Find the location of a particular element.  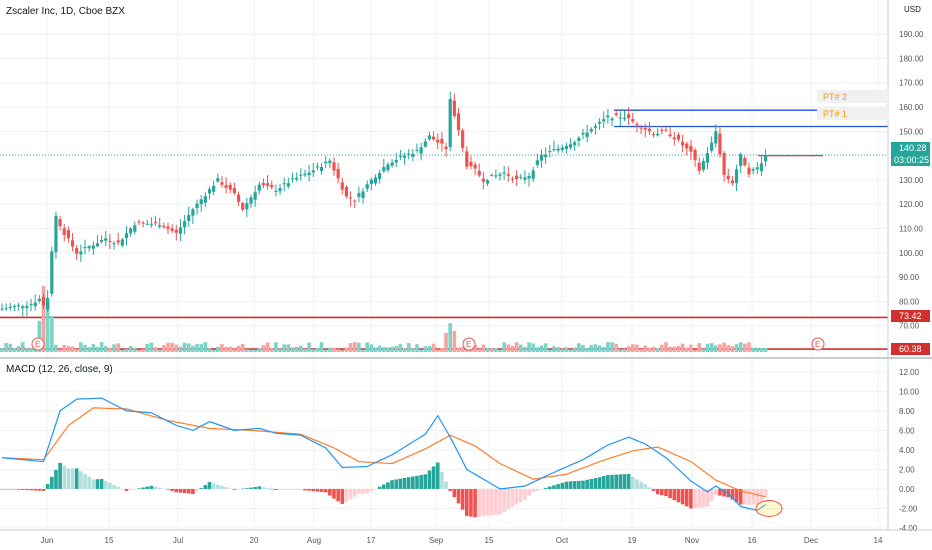

macd-highlight-ellipse is located at coordinates (769, 508).